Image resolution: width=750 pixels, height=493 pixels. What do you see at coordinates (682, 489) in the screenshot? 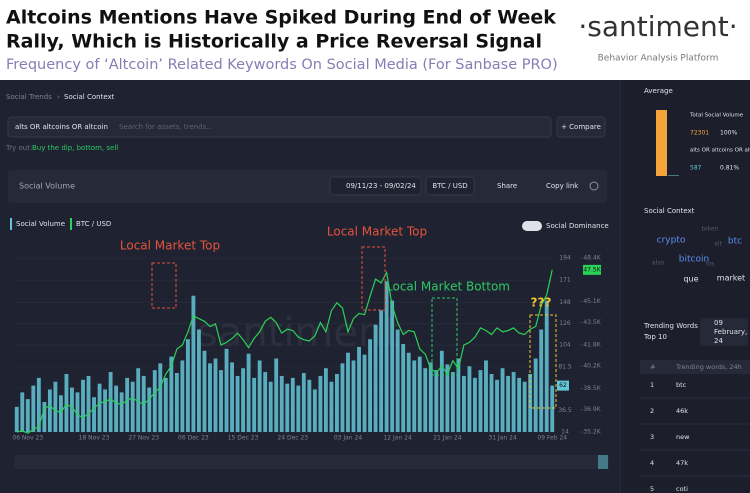
I see `trending-word: coti` at bounding box center [682, 489].